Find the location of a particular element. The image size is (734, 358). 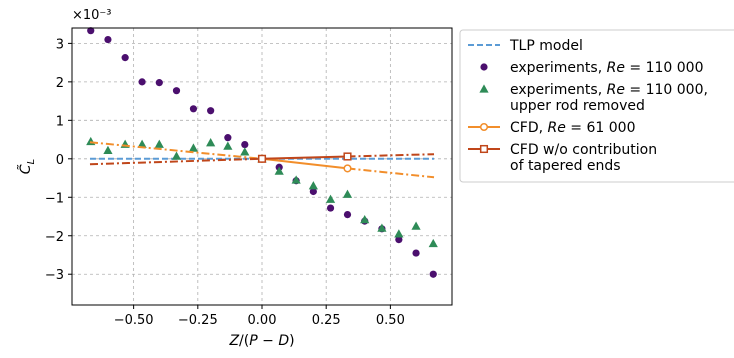

x-axis-label: Z/(P − D) is located at coordinates (261, 341).